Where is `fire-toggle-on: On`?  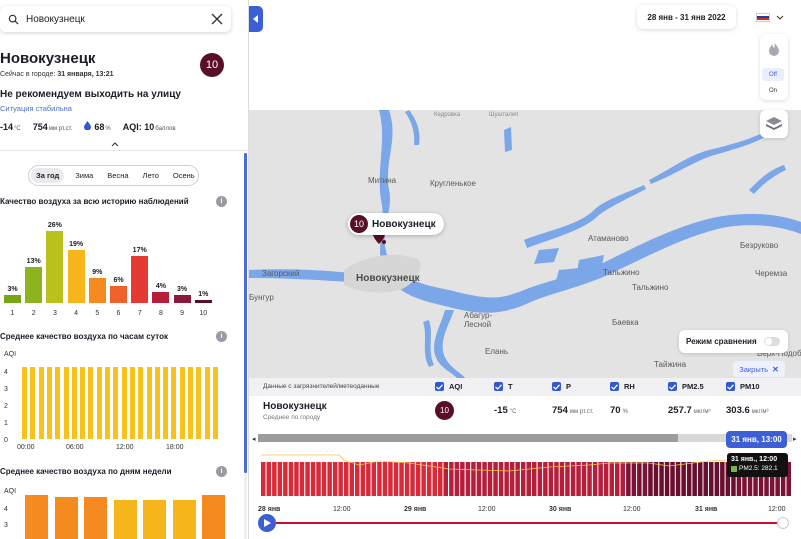
fire-toggle-on: On is located at coordinates (772, 90).